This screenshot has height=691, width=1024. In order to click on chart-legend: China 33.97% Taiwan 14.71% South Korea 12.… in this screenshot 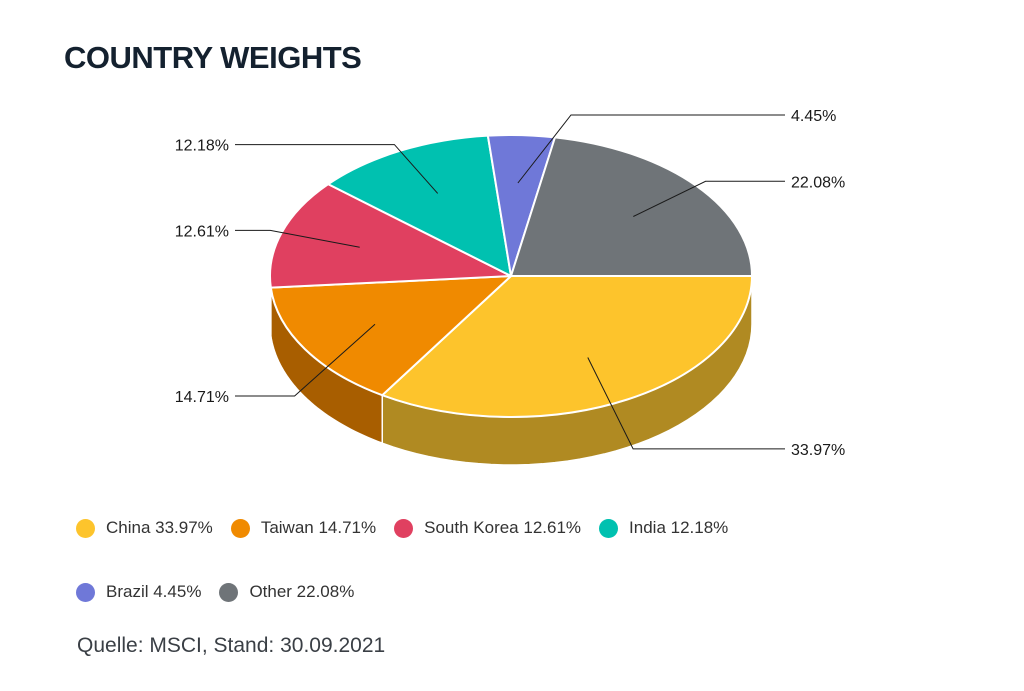, I will do `click(526, 560)`.